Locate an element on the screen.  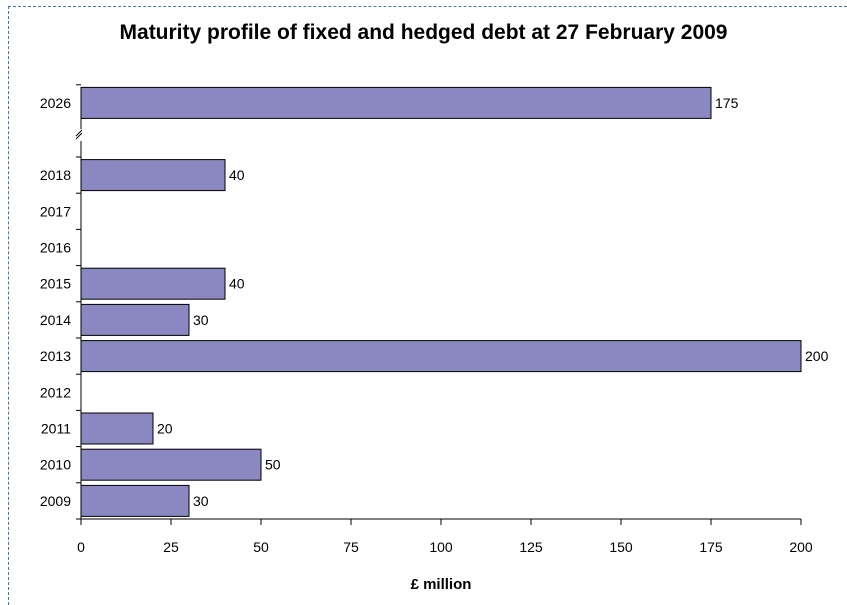
data-label-2014: 30 is located at coordinates (201, 320).